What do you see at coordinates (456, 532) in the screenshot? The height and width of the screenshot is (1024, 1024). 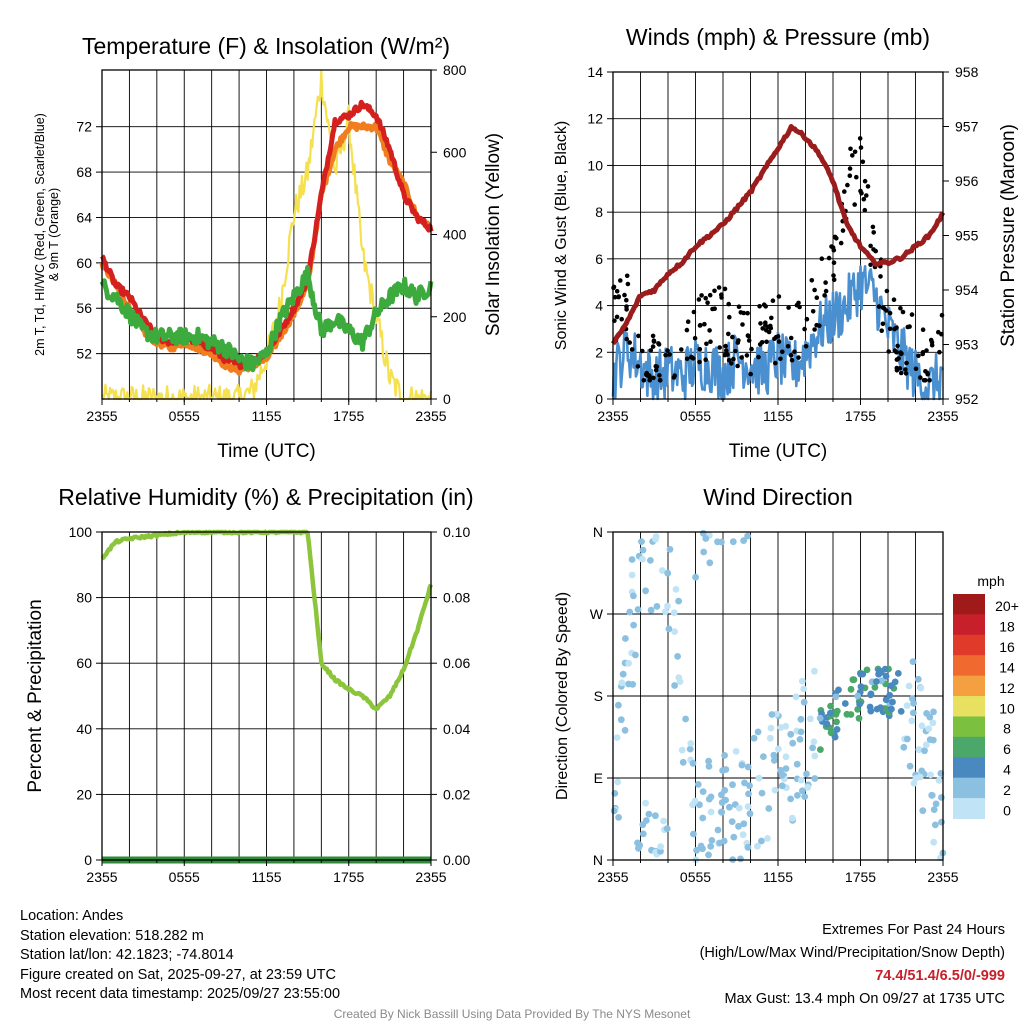 I see `y2-tick-label: 0.10` at bounding box center [456, 532].